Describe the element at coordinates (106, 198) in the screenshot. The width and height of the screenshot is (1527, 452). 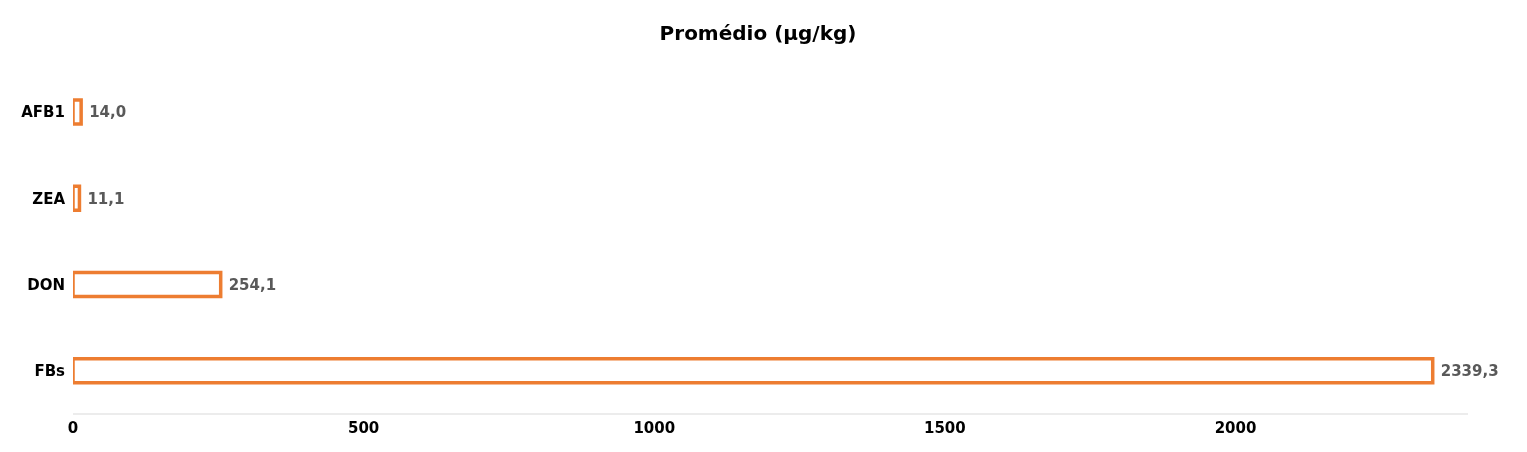
I see `data-label: 11,1` at that location.